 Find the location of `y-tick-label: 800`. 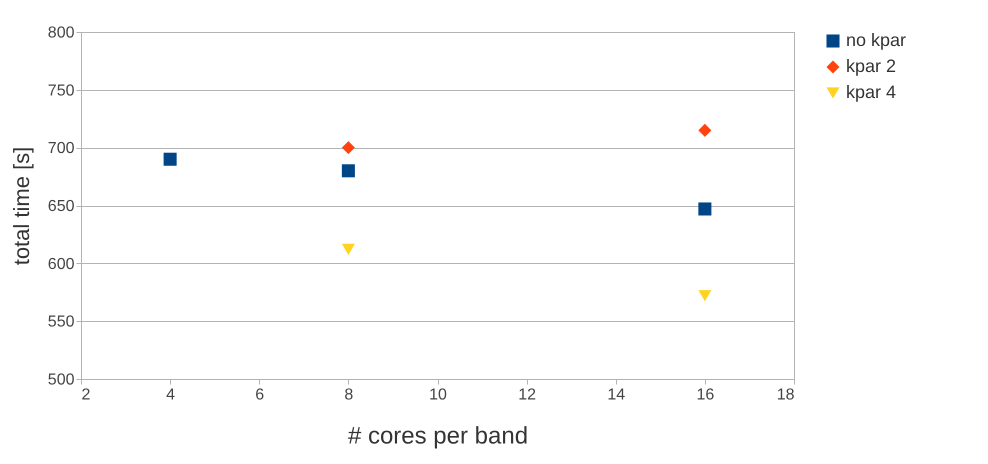

y-tick-label: 800 is located at coordinates (61, 33).